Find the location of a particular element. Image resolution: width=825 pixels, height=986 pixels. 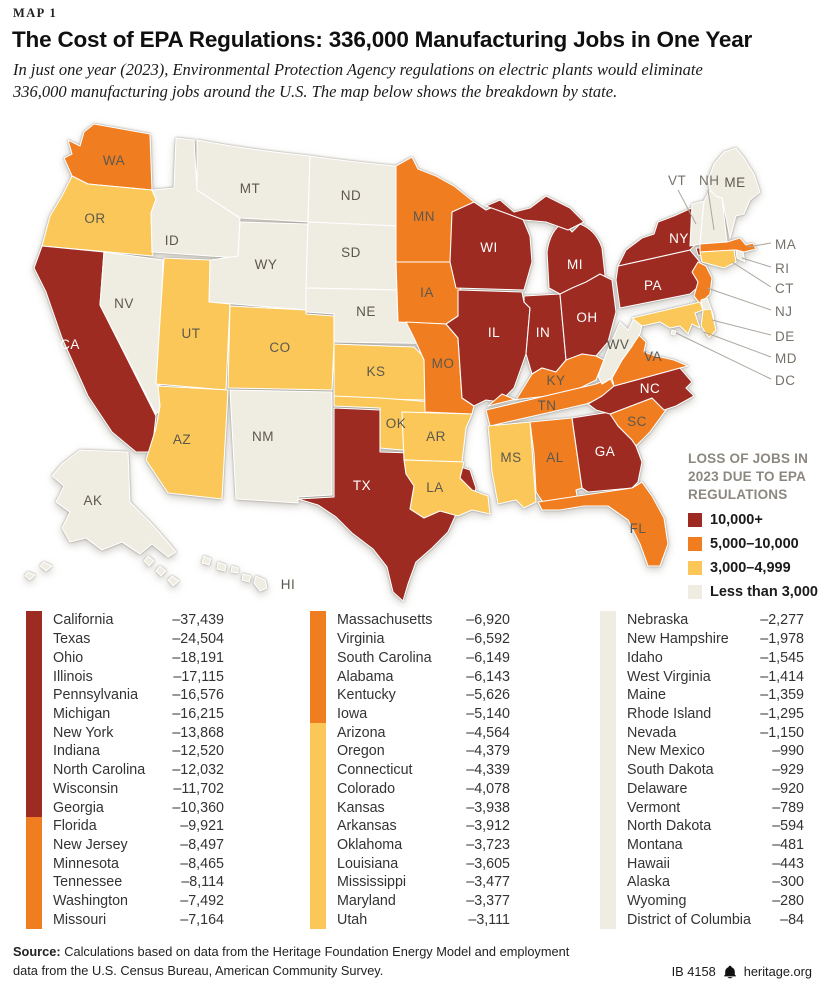

state-value: –8,497 is located at coordinates (202, 844).